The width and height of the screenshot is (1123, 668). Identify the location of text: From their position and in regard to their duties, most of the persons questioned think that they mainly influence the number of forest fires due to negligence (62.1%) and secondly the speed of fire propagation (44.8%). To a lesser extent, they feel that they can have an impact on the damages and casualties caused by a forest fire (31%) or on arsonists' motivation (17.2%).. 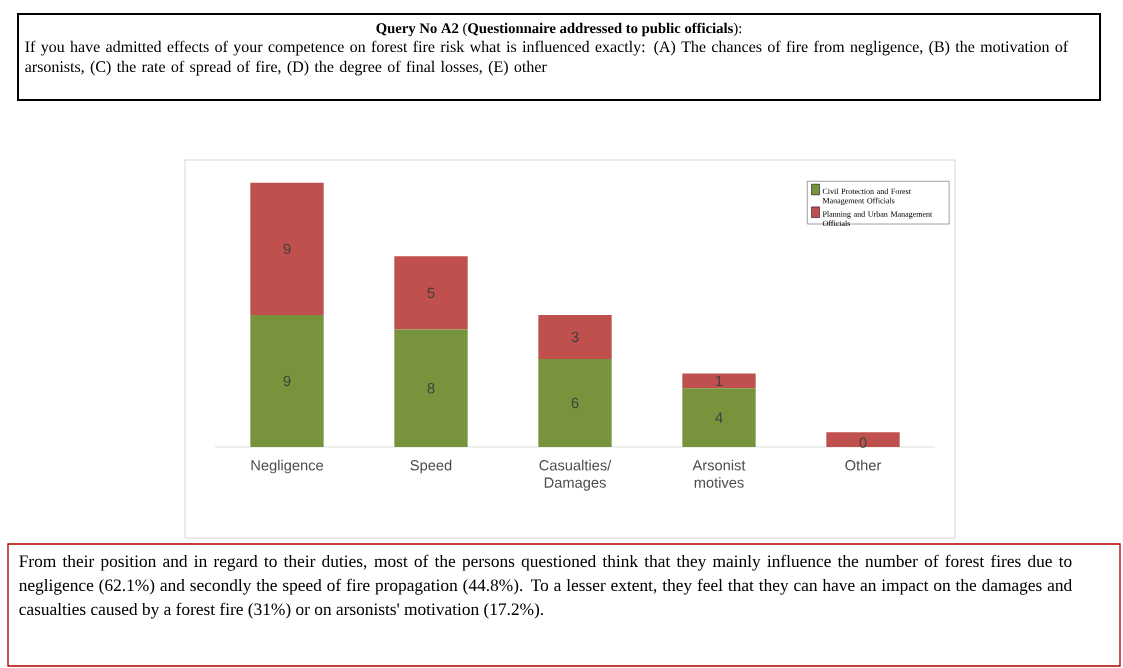
(545, 586).